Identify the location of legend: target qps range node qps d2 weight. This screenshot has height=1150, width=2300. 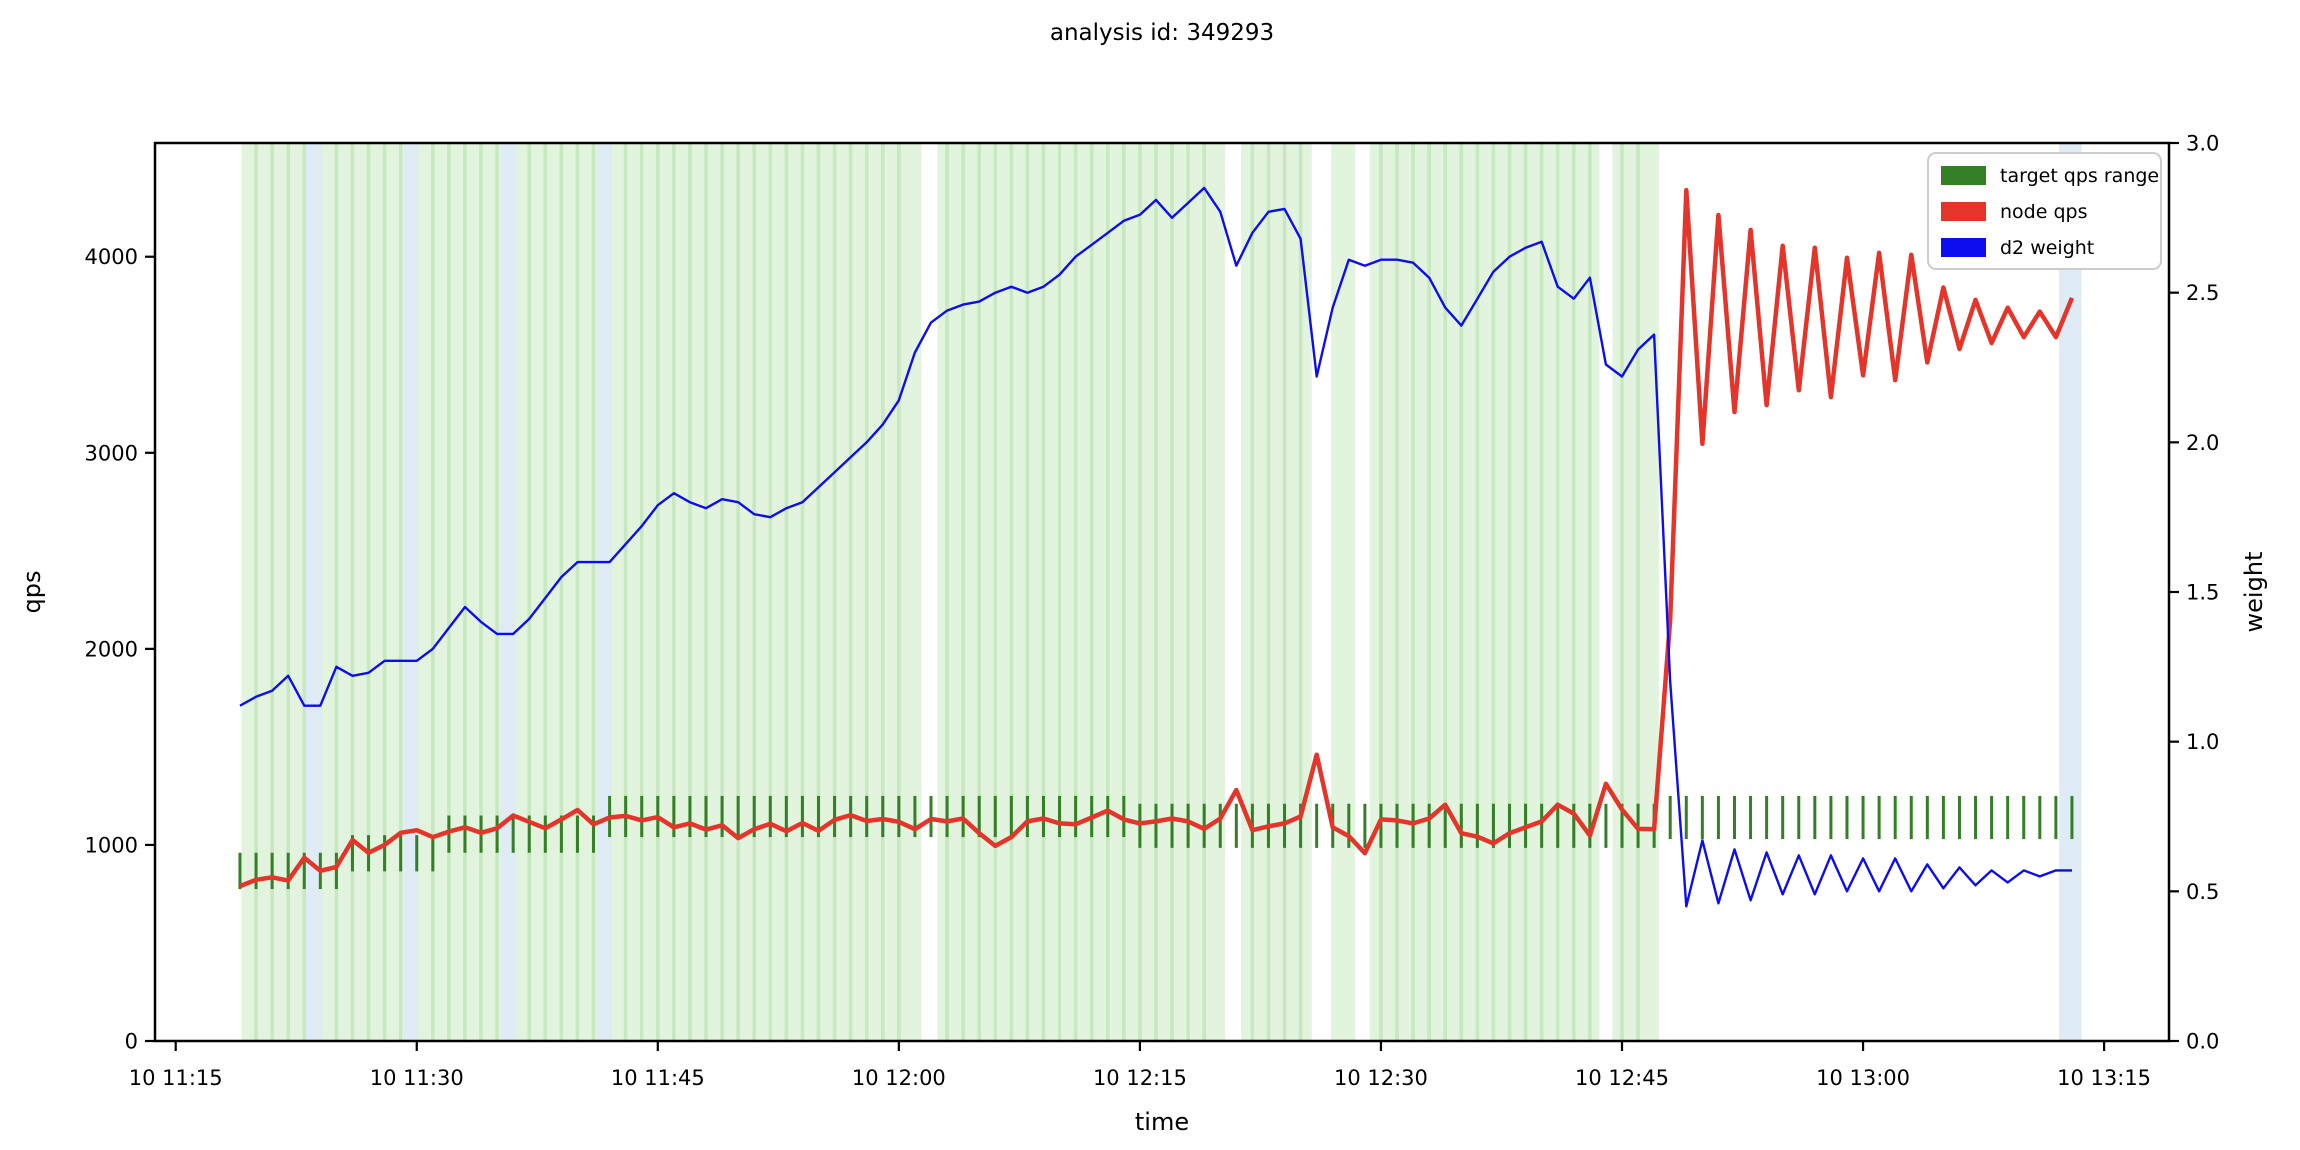
(2044, 211).